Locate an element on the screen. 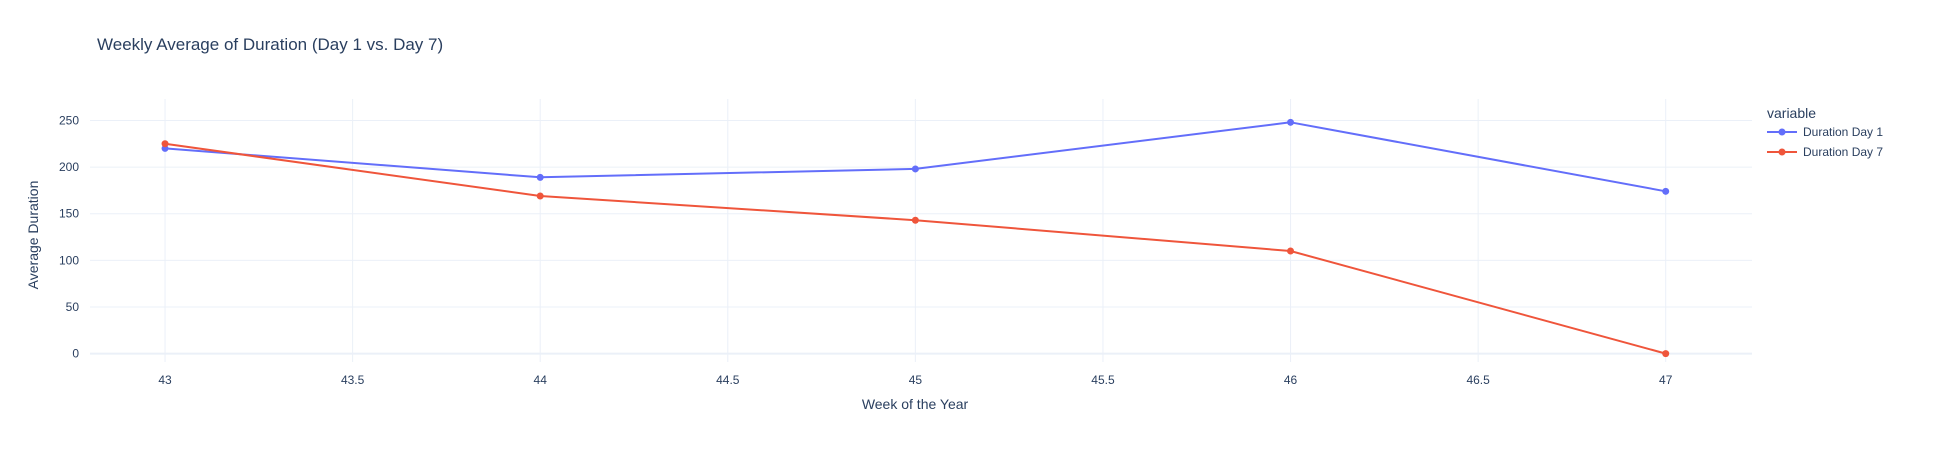 Image resolution: width=1933 pixels, height=450 pixels. x-tick-label: 44 is located at coordinates (541, 380).